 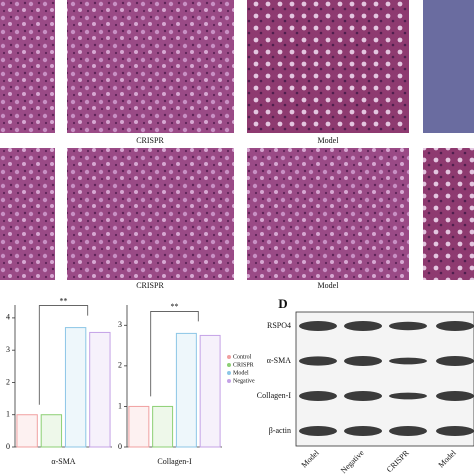 What do you see at coordinates (384, 379) in the screenshot?
I see `blot-frame` at bounding box center [384, 379].